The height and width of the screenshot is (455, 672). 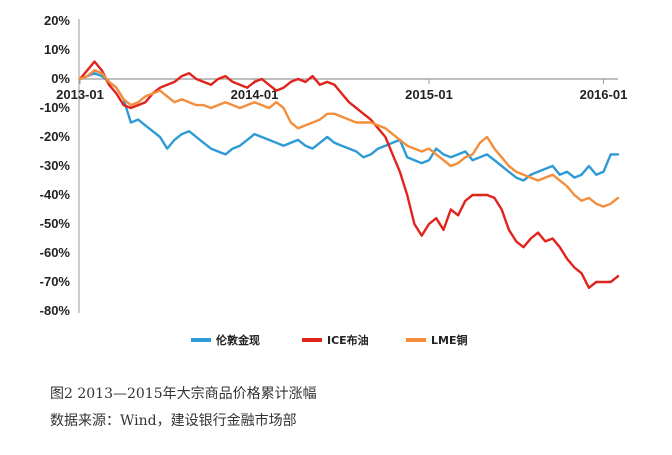 I want to click on y-axis: 20% 10% 0% -10% -20% -30% -40% -50% -60% -70% -80%, so click(x=60, y=165).